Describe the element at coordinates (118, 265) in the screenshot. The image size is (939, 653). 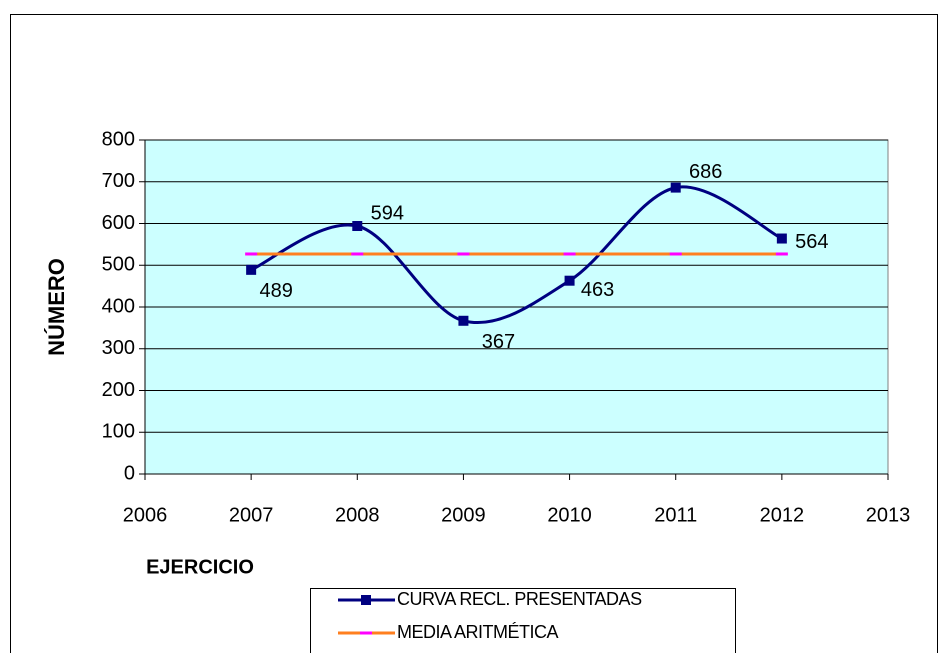
I see `y-tick-label: 500` at that location.